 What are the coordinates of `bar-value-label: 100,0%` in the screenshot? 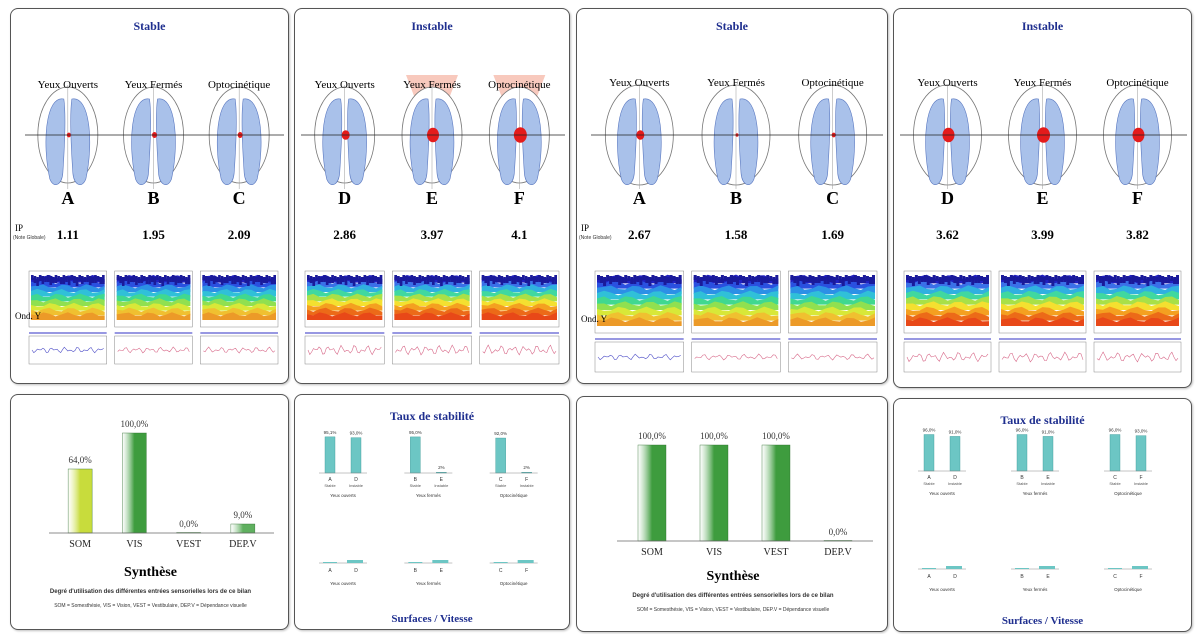 It's located at (776, 436).